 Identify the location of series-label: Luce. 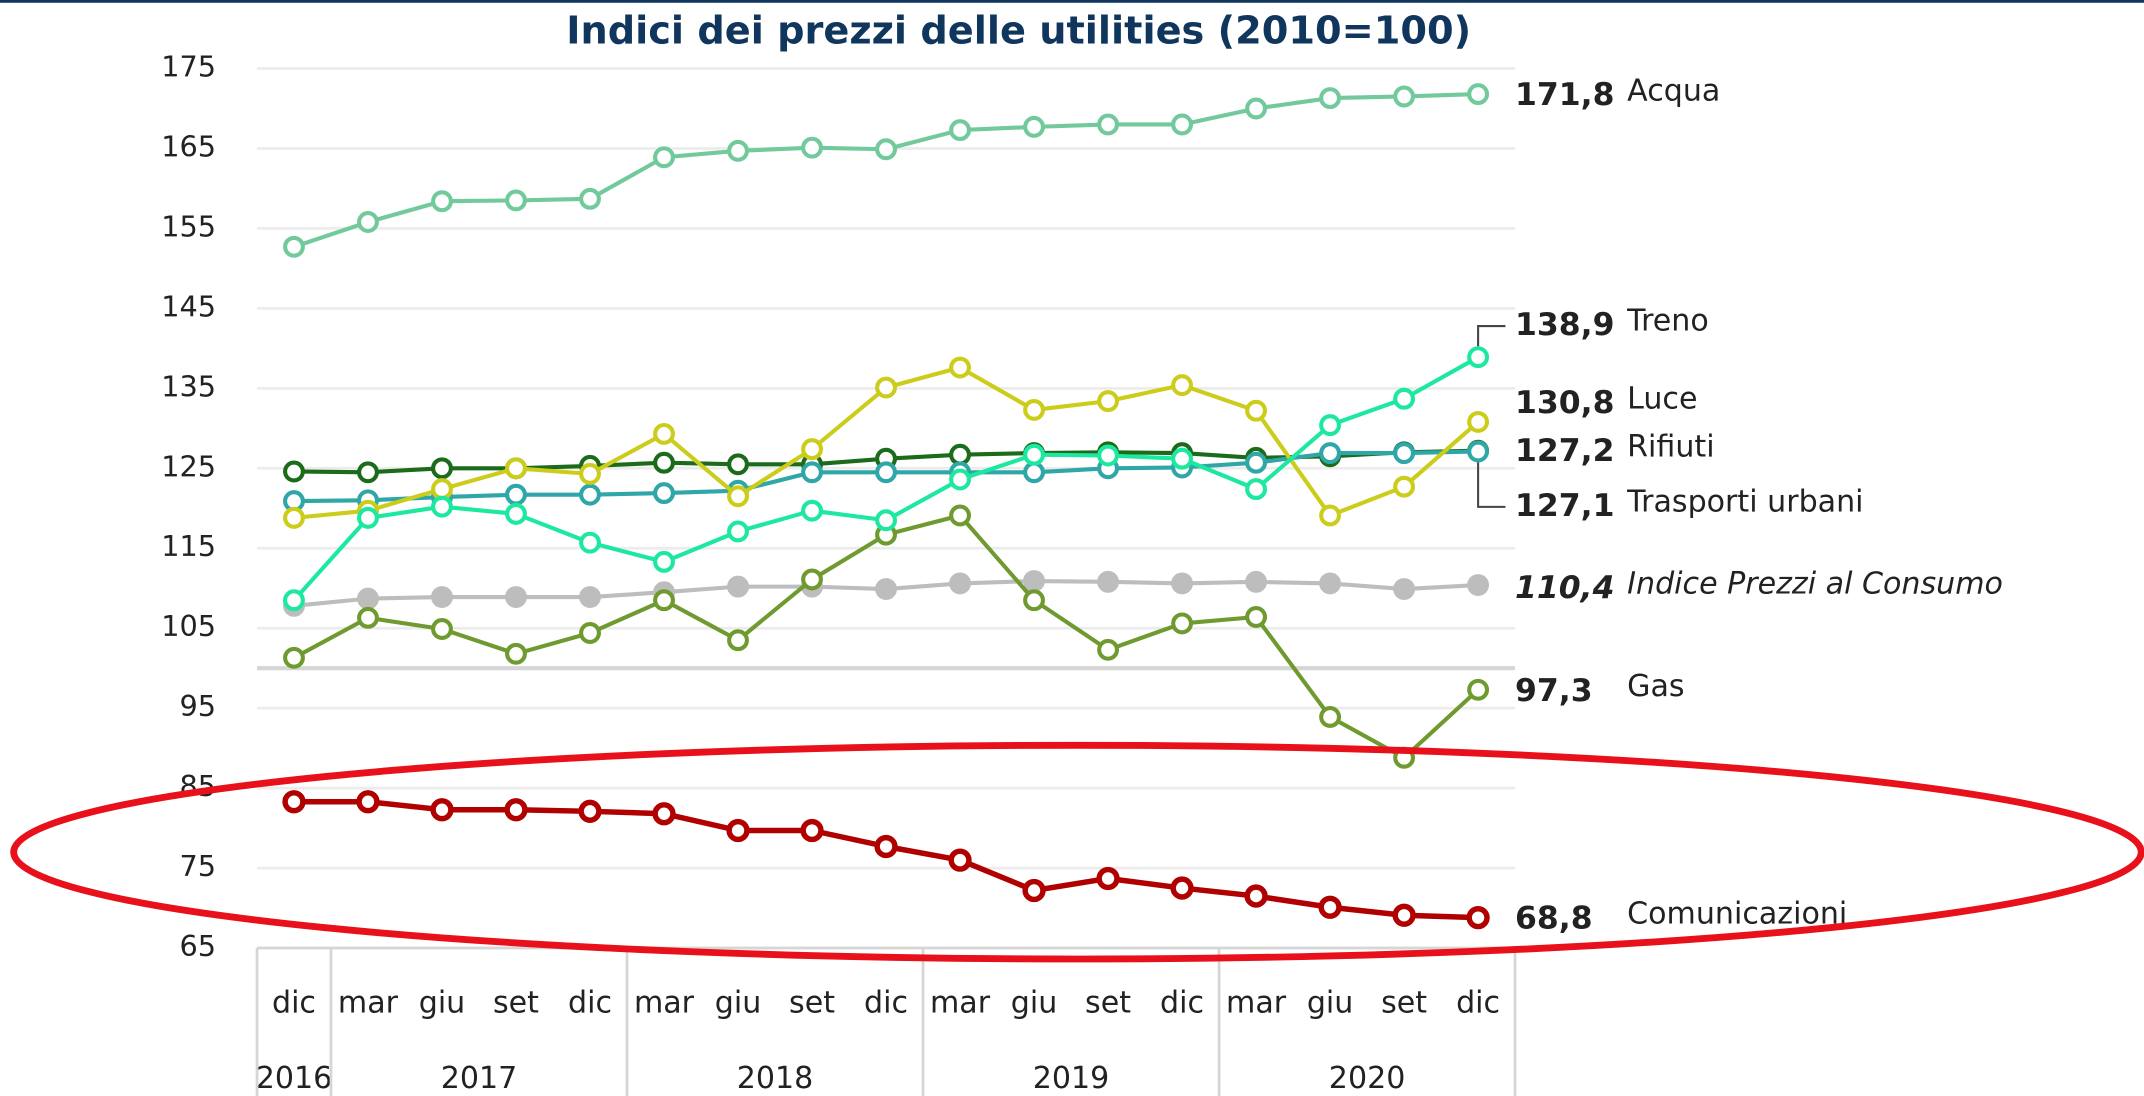
(1662, 399).